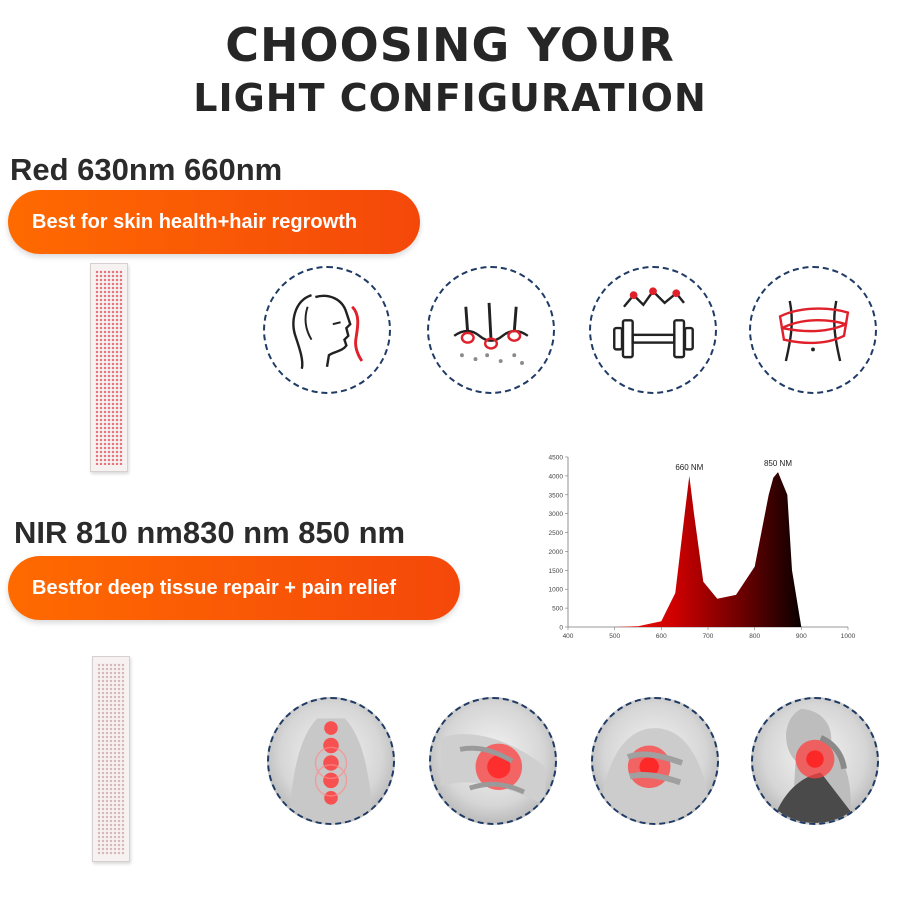 This screenshot has height=900, width=900. I want to click on knee-pain-photo, so click(493, 761).